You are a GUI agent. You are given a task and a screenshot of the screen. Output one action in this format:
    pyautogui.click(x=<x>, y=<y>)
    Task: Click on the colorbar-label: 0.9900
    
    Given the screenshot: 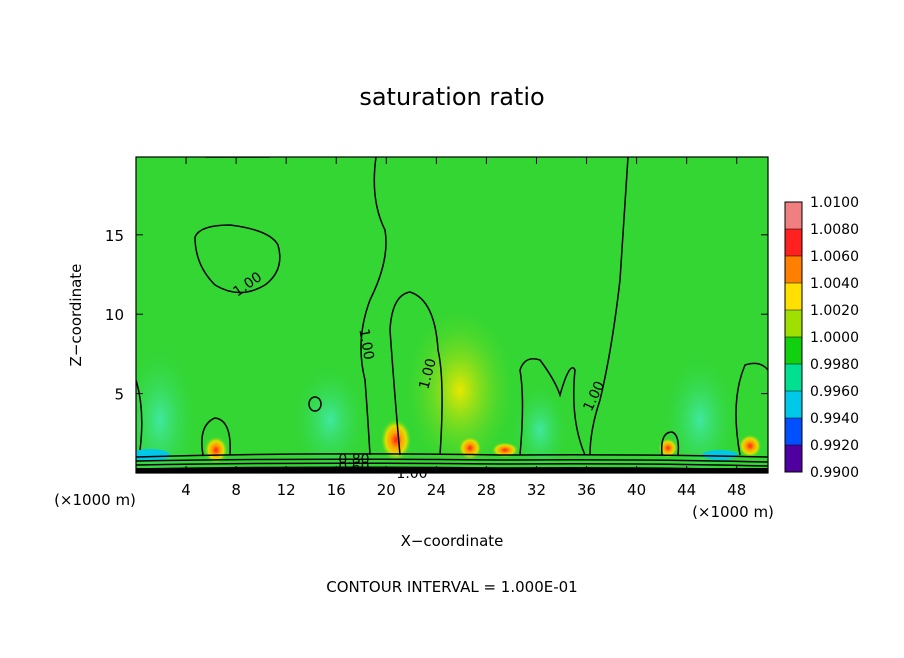 What is the action you would take?
    pyautogui.click(x=834, y=473)
    